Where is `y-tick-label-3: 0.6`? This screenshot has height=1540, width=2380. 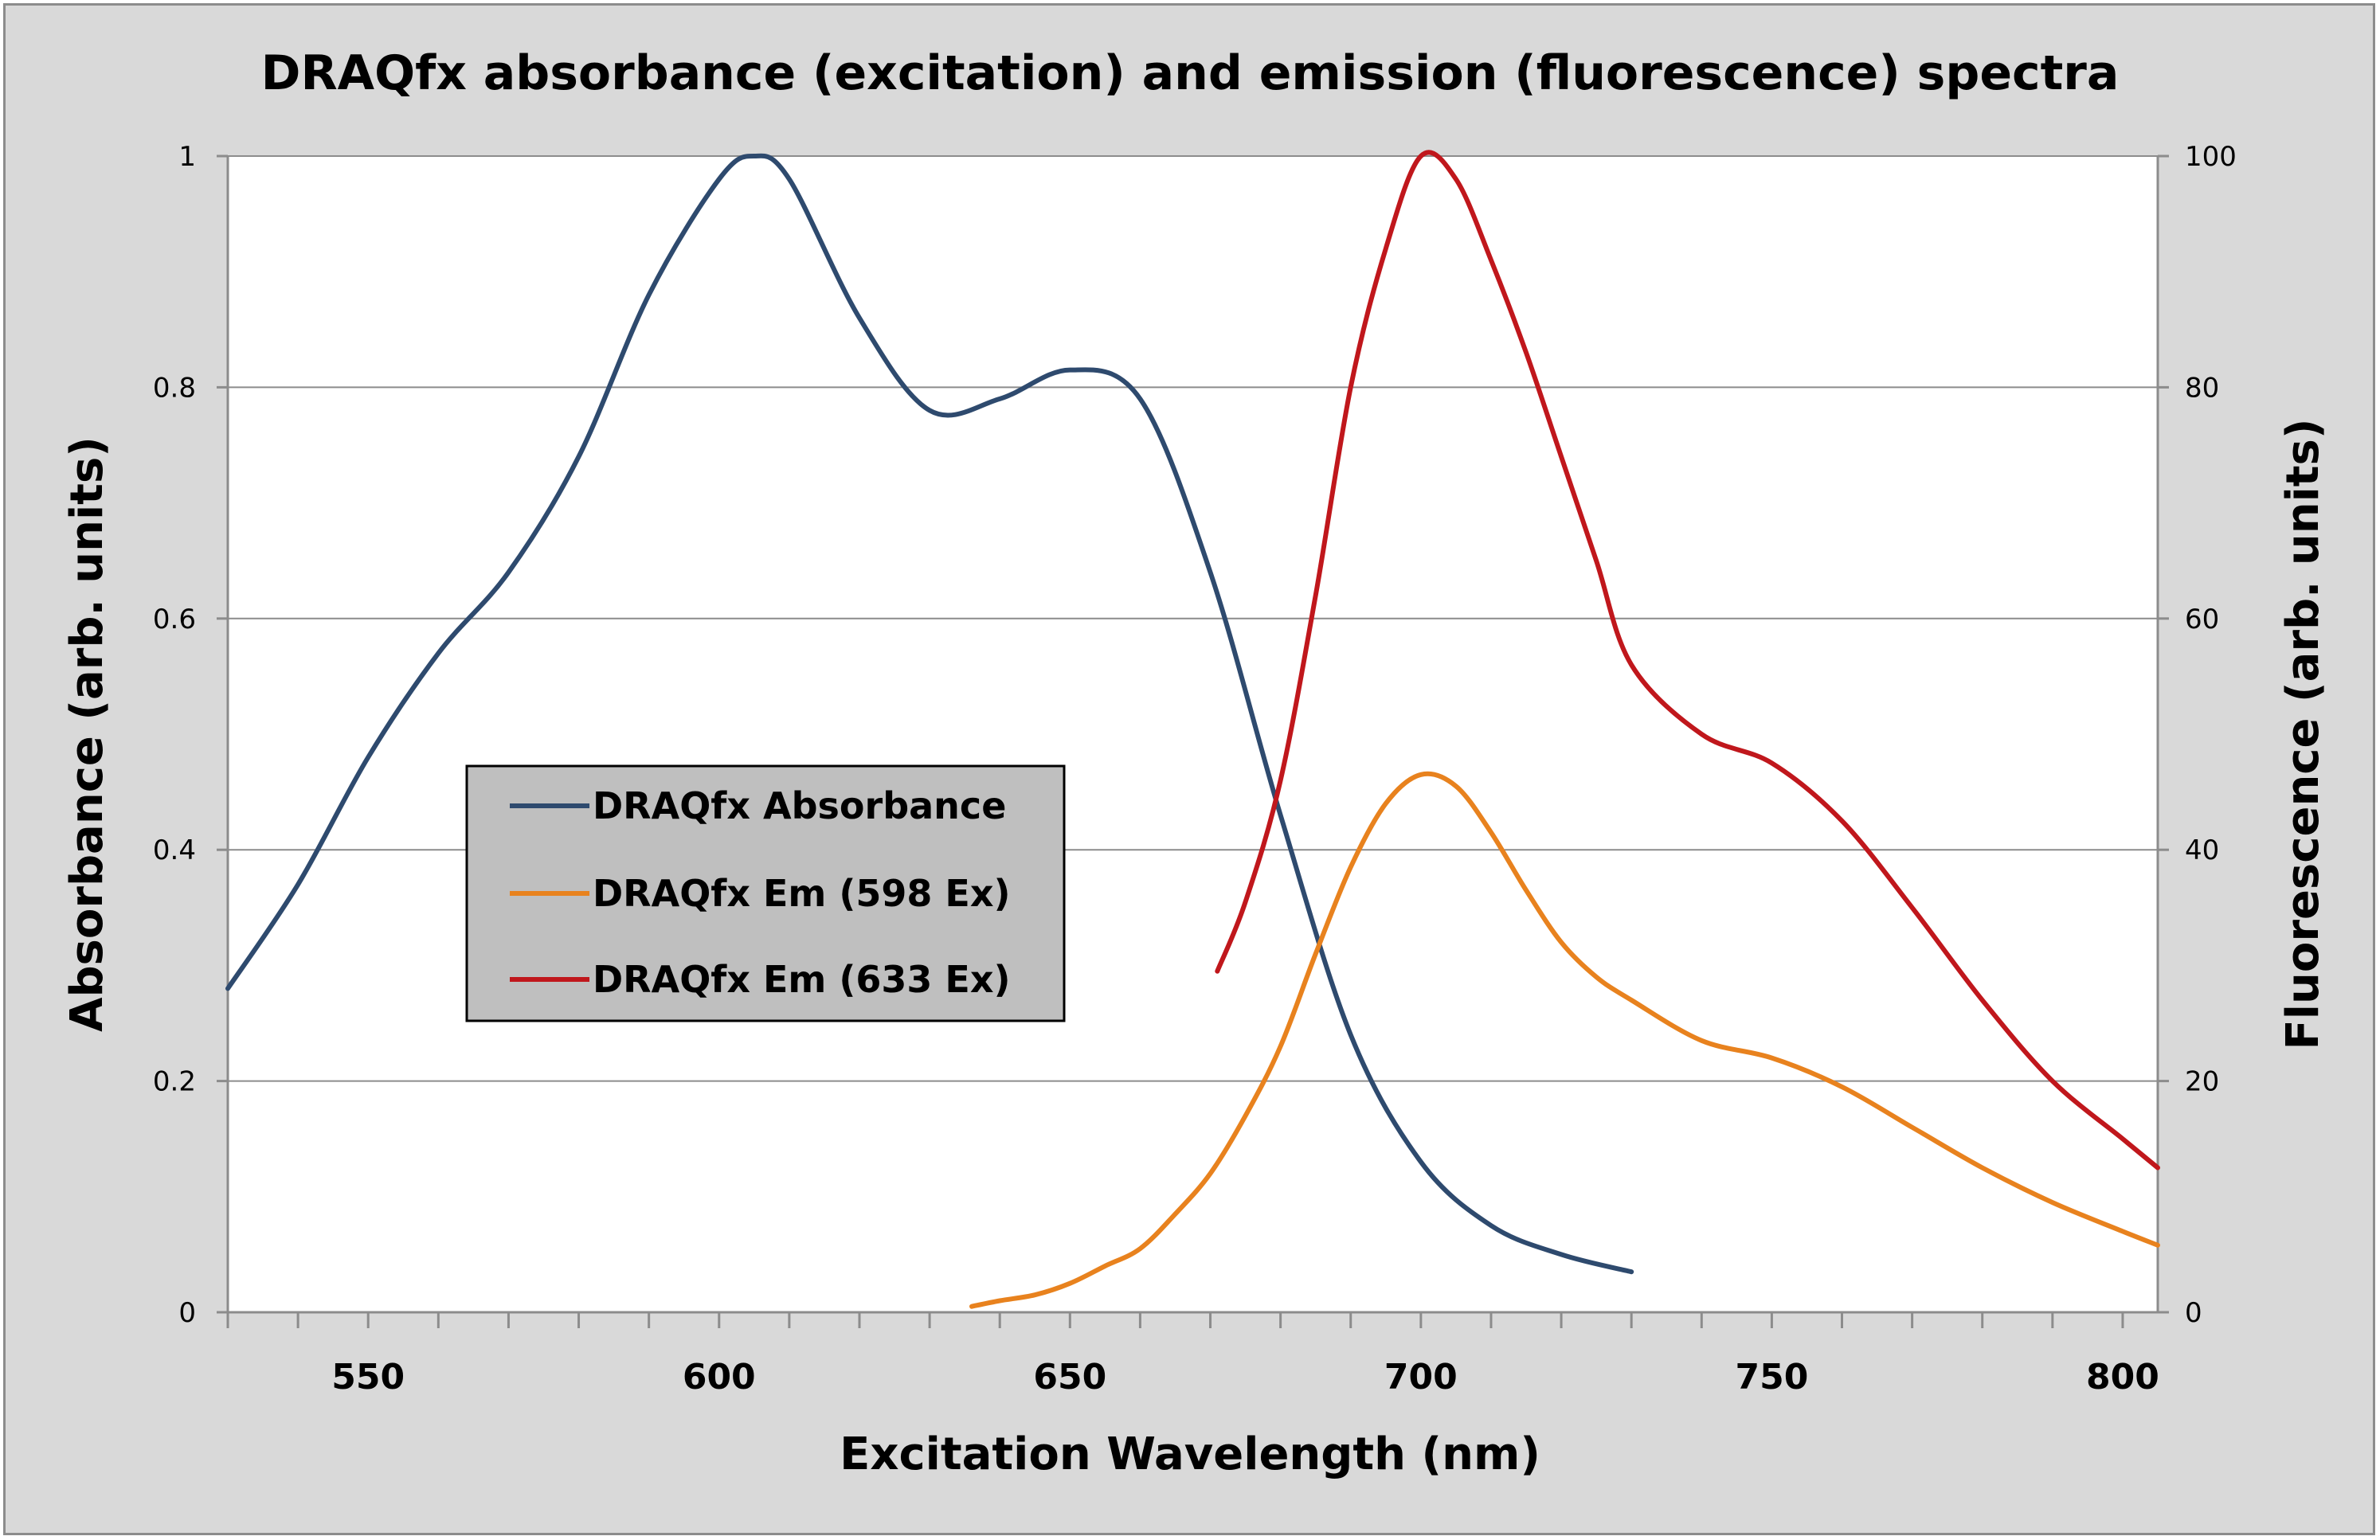 y-tick-label-3: 0.6 is located at coordinates (174, 619).